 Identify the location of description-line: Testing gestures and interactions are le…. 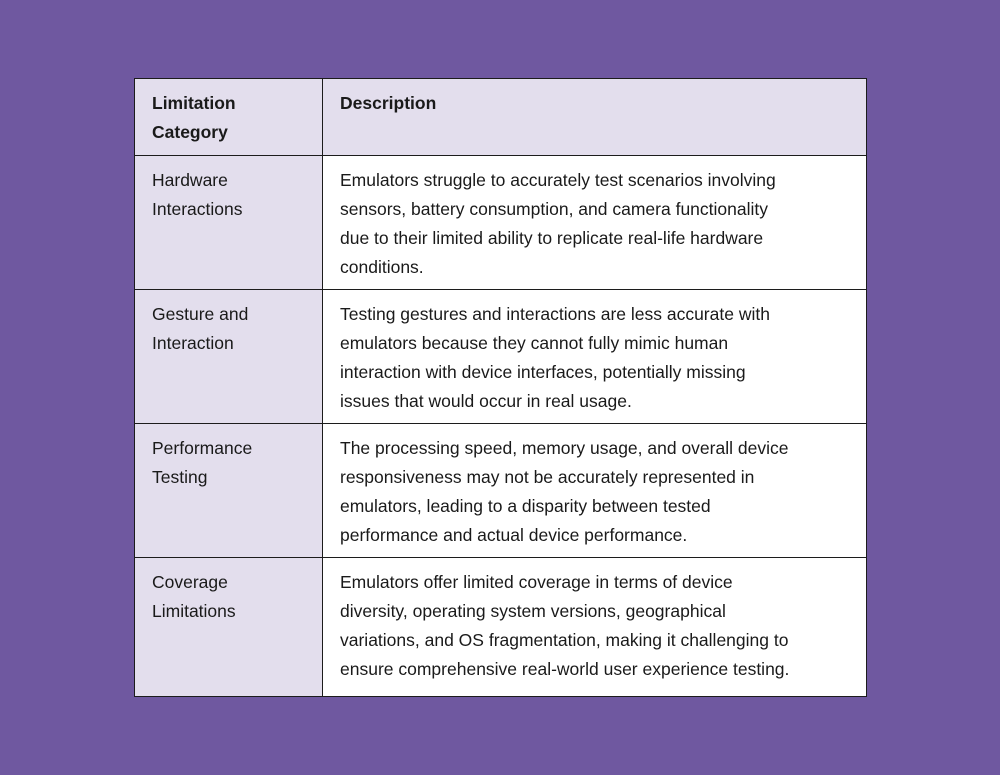
(555, 314).